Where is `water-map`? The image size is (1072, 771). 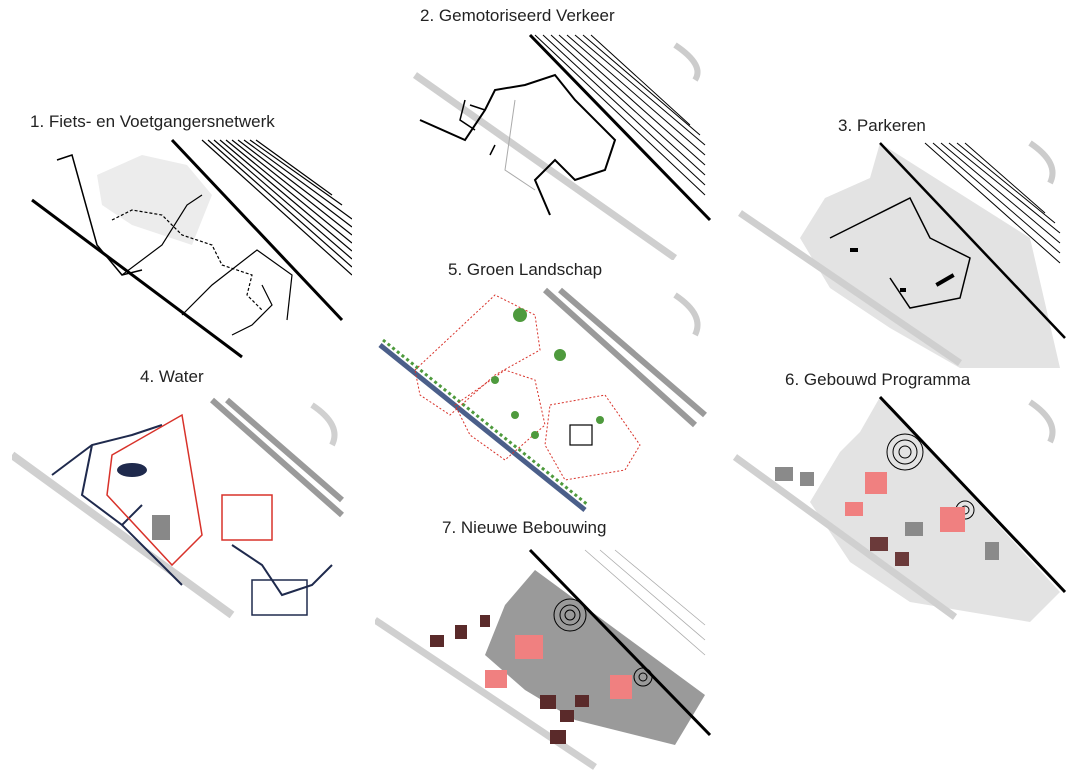
water-map is located at coordinates (178, 508).